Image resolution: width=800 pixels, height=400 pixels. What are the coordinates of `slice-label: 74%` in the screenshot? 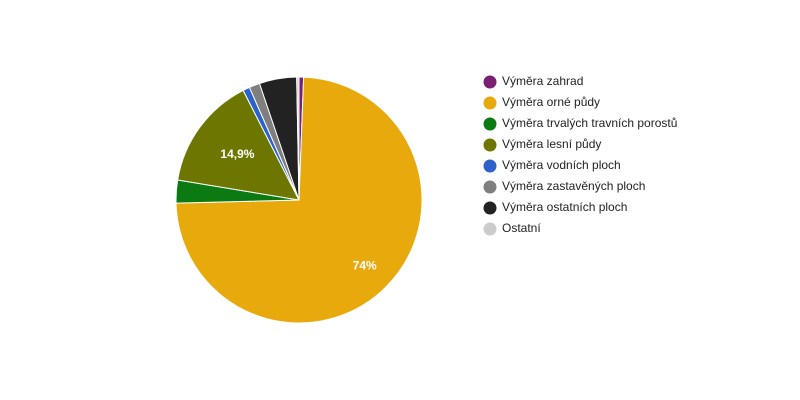 It's located at (365, 266).